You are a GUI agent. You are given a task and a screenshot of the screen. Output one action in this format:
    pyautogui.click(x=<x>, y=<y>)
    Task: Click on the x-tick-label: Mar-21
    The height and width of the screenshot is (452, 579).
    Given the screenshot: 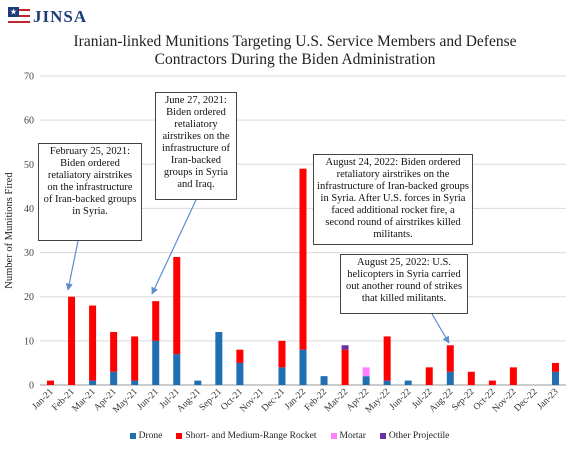 What is the action you would take?
    pyautogui.click(x=84, y=400)
    